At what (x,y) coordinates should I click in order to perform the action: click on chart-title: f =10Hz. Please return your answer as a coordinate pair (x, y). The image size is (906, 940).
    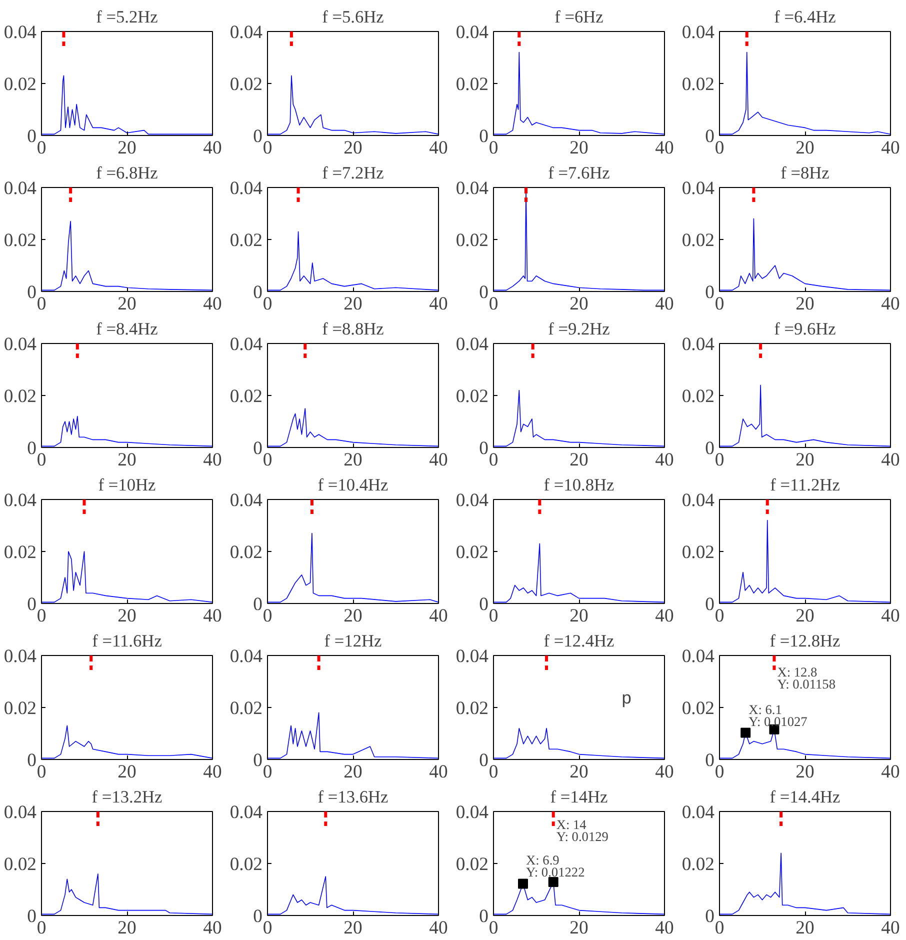
    Looking at the image, I should click on (127, 485).